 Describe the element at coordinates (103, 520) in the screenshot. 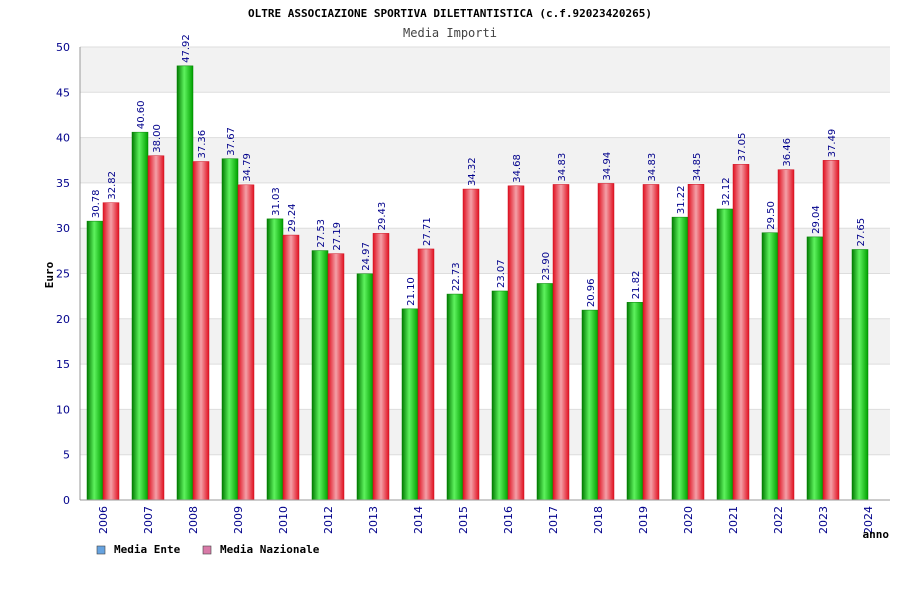

I see `x-tick-label: 2006` at that location.